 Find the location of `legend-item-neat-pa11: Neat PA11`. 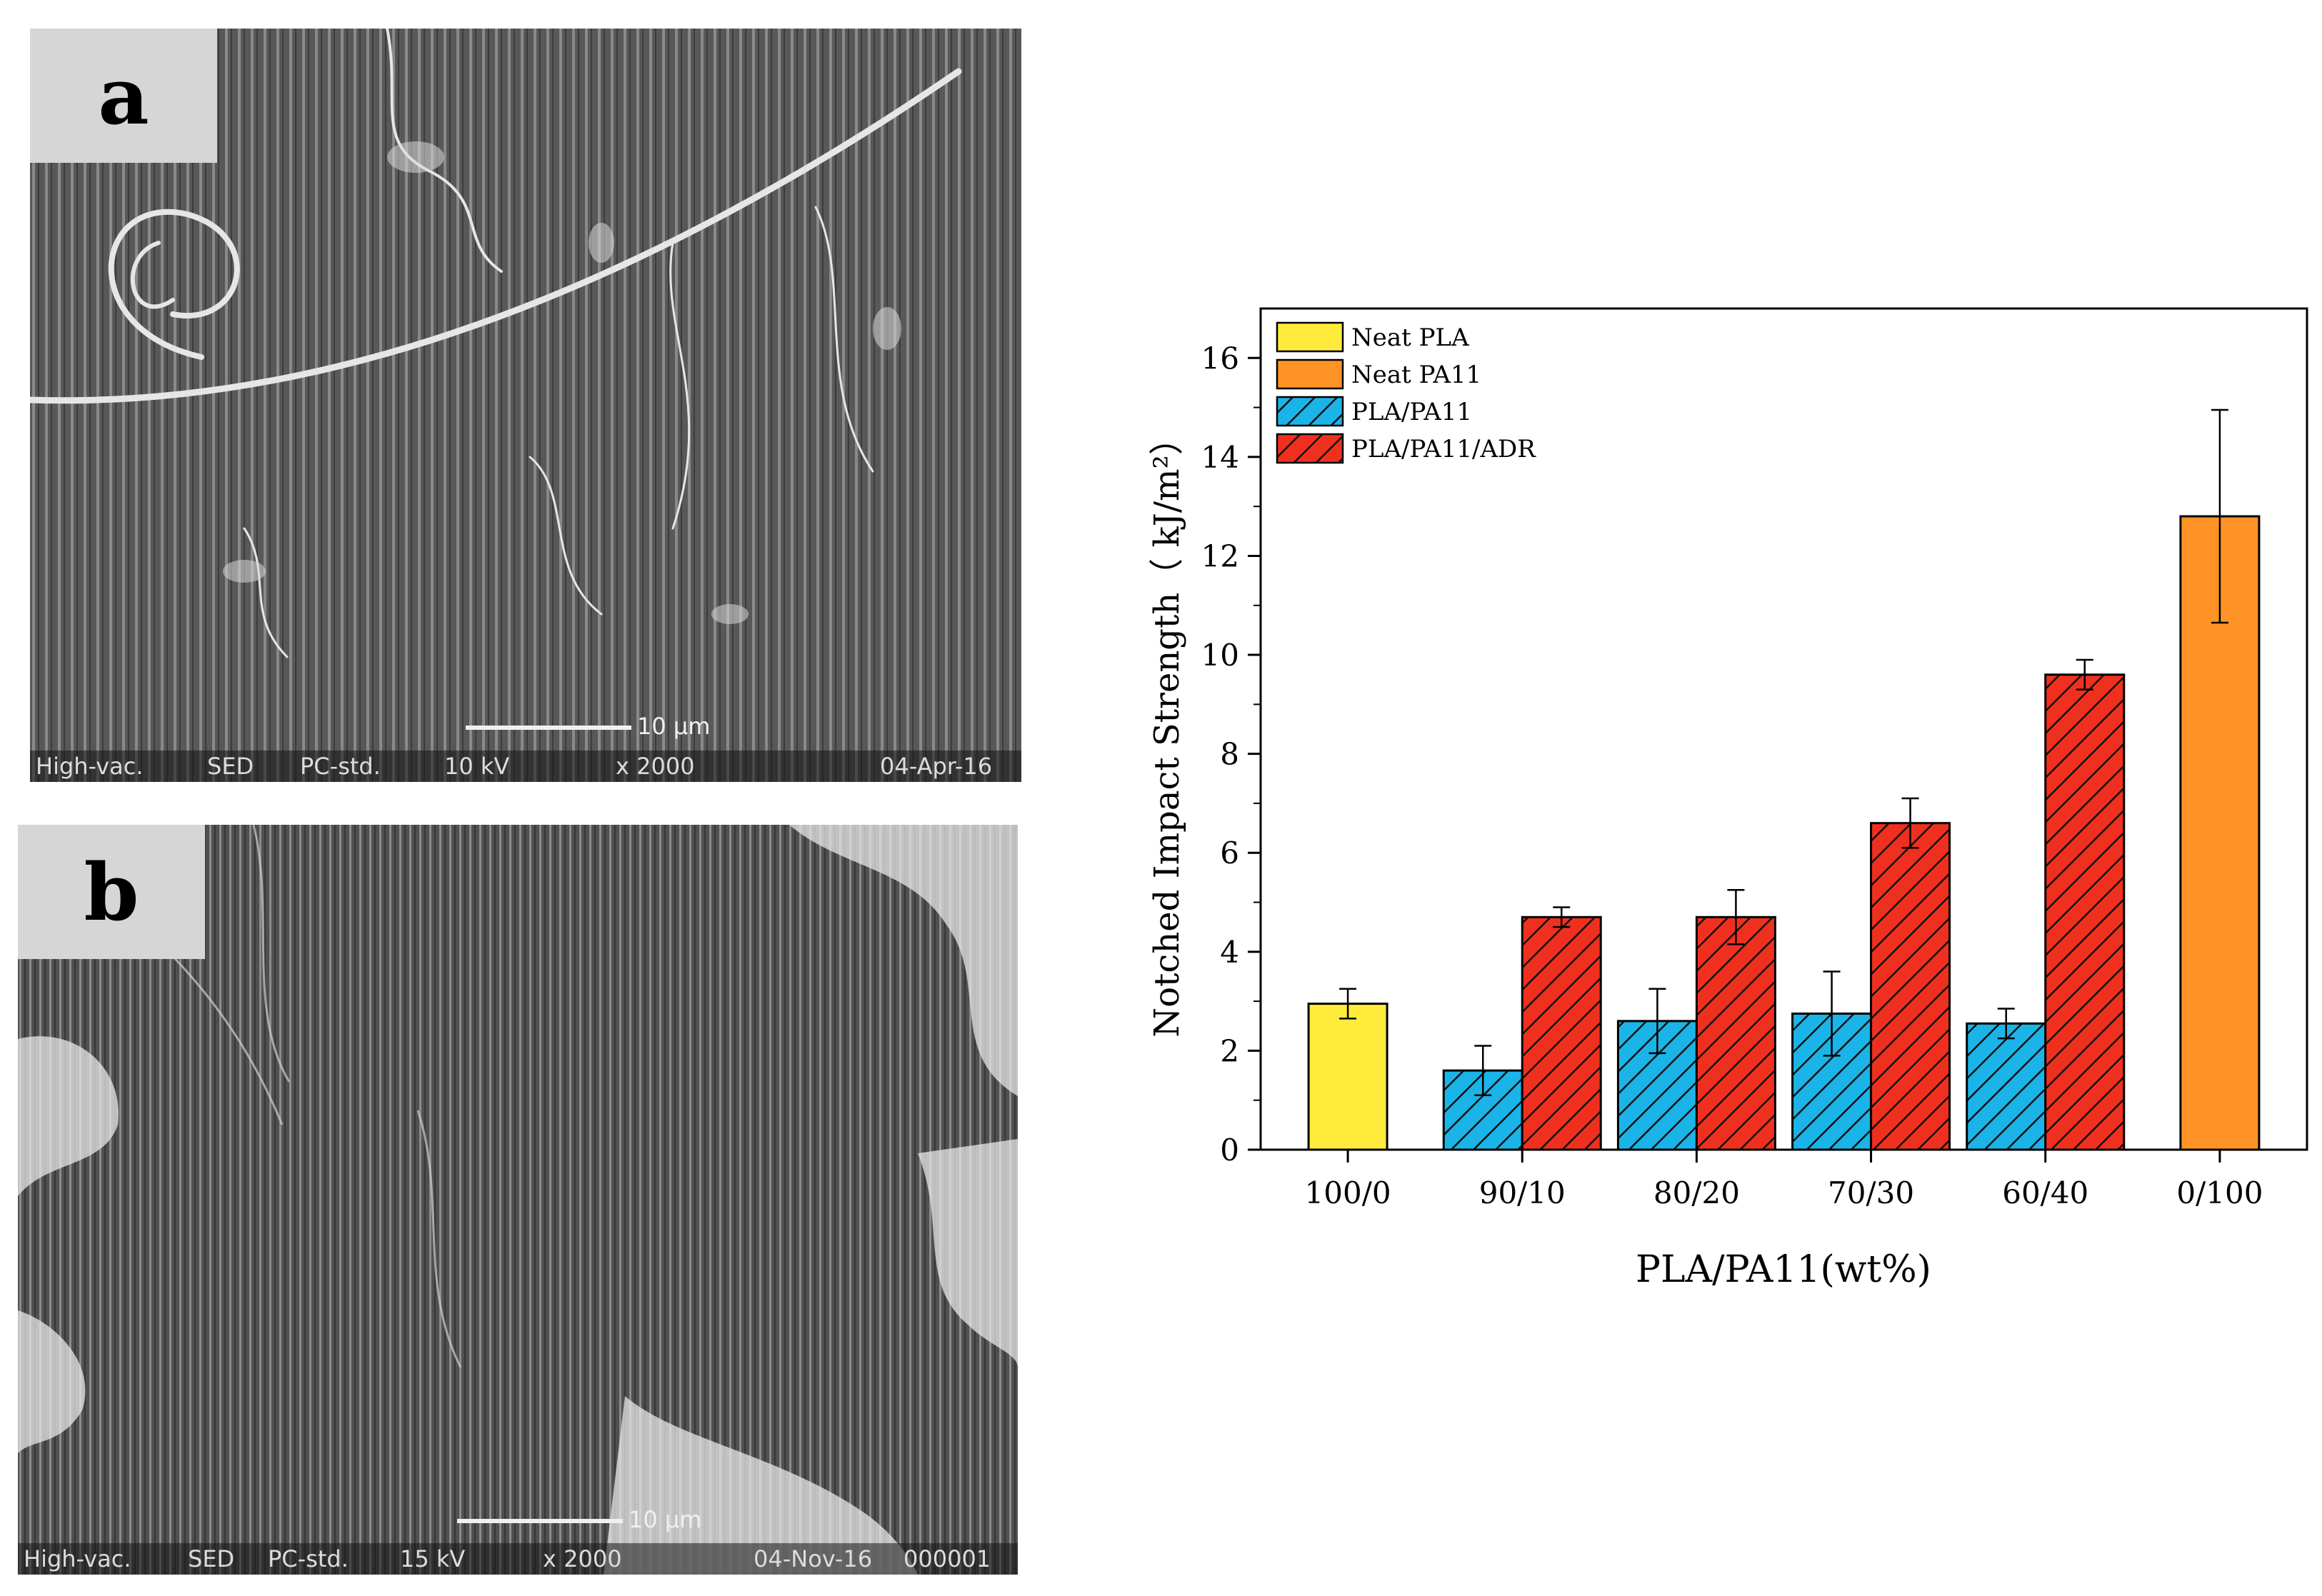

legend-item-neat-pa11: Neat PA11 is located at coordinates (1378, 374).